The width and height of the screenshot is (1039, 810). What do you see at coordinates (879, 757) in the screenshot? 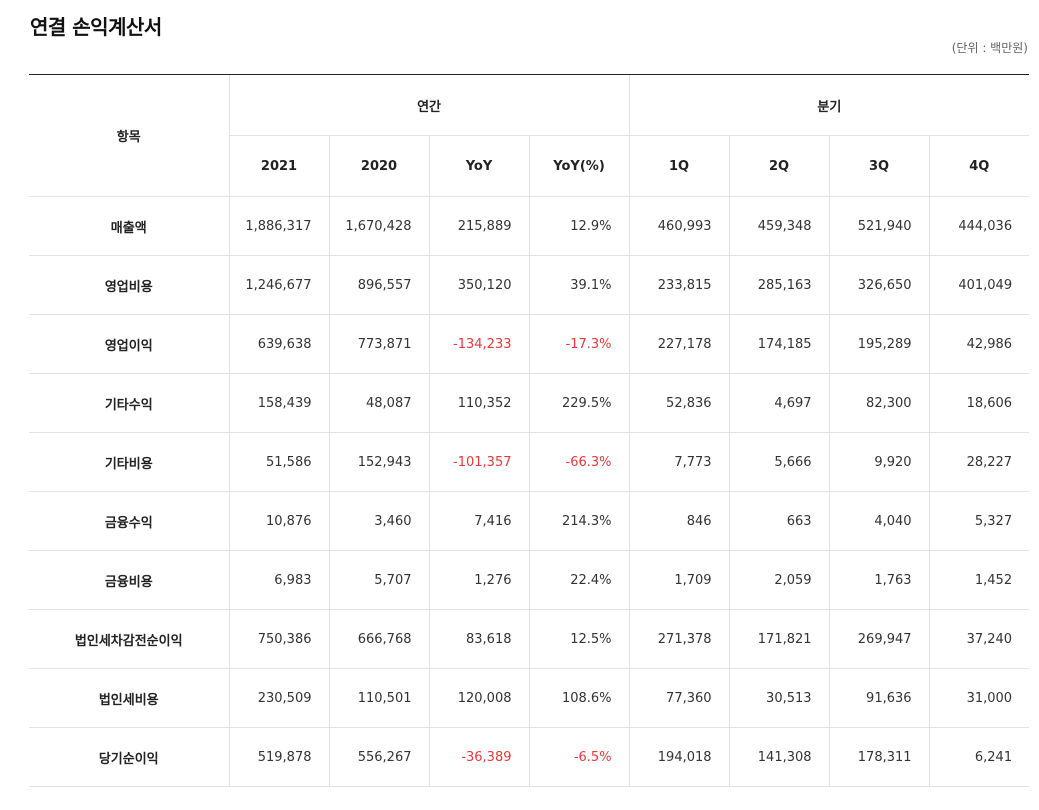
I see `table-cell: 178,311` at bounding box center [879, 757].